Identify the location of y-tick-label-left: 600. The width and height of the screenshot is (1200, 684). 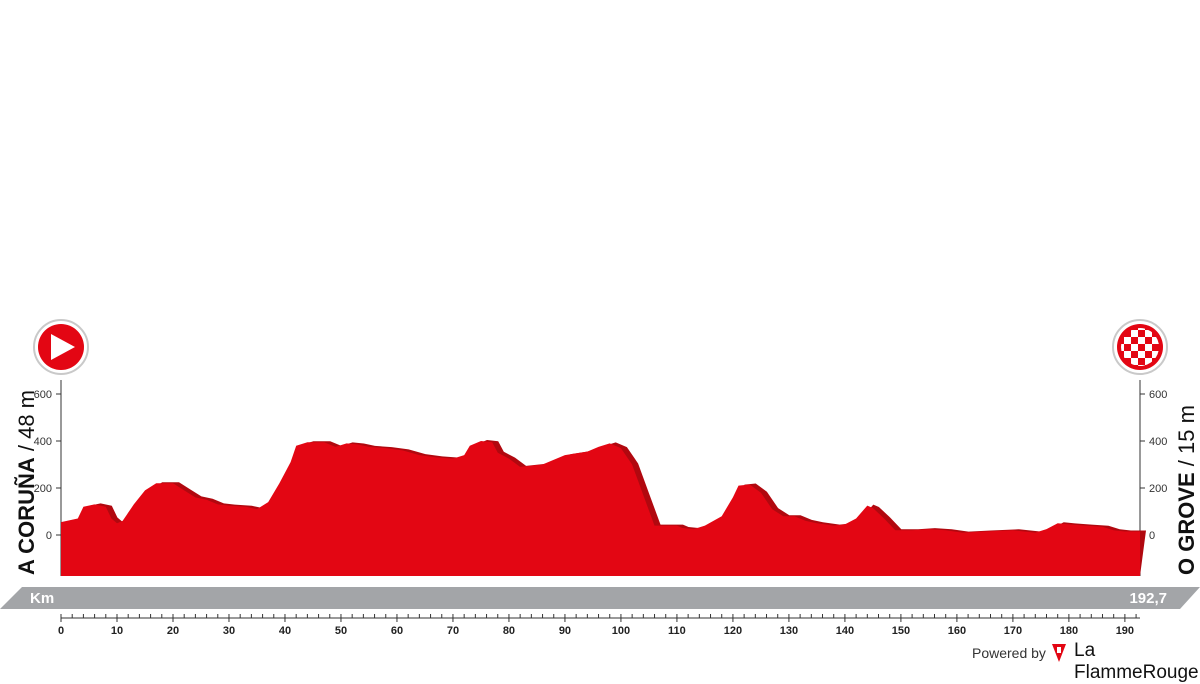
(43, 395).